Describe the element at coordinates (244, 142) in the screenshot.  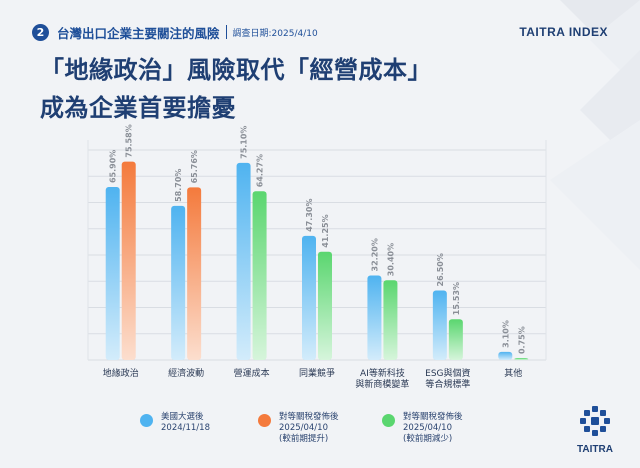
I see `data-label: 75.10%` at that location.